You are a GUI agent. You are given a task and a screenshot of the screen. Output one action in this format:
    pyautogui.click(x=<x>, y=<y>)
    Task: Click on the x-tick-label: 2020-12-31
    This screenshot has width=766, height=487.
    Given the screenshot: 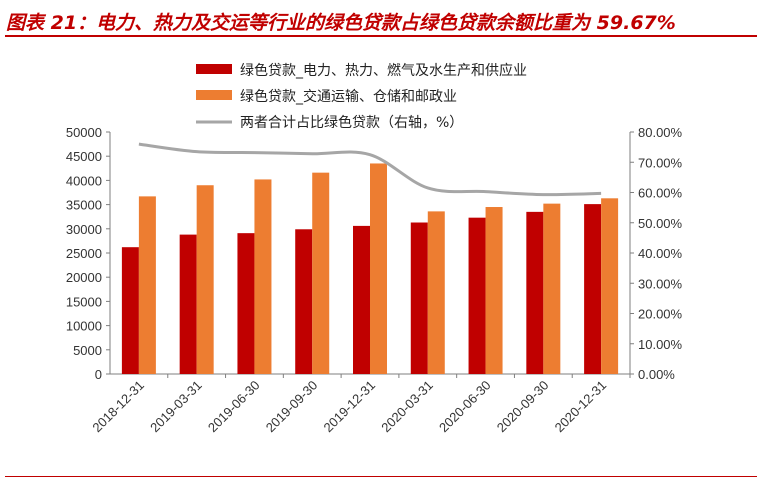 What is the action you would take?
    pyautogui.click(x=581, y=407)
    